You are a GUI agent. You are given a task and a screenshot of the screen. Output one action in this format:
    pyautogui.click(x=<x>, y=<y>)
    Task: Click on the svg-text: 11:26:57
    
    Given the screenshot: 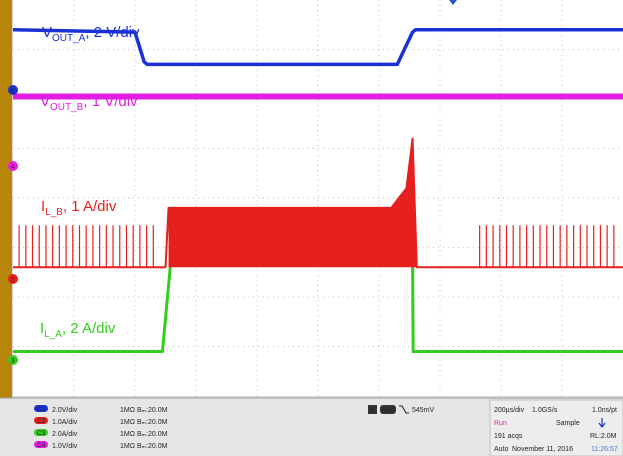 What is the action you would take?
    pyautogui.click(x=604, y=449)
    